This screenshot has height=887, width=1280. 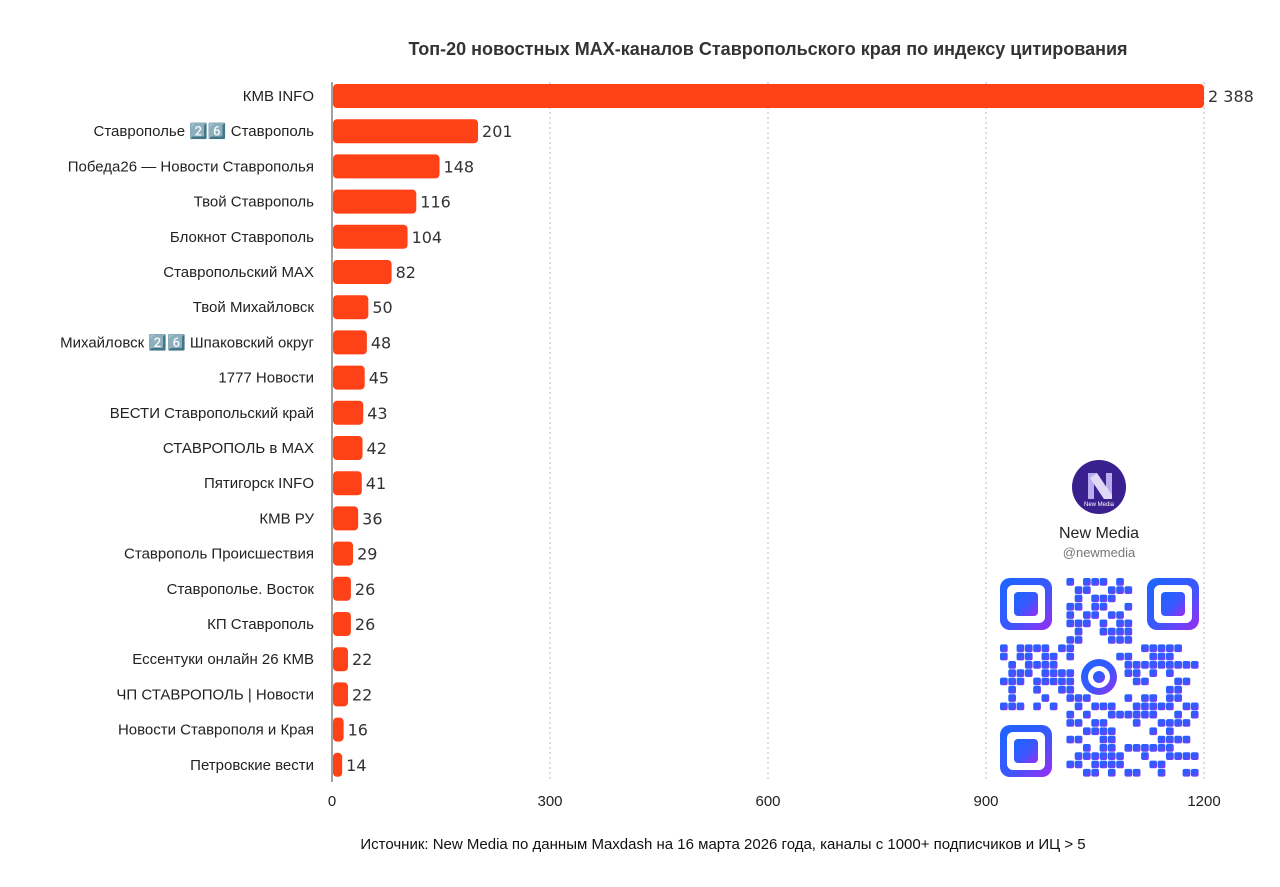 What do you see at coordinates (356, 765) in the screenshot?
I see `value-label: 14` at bounding box center [356, 765].